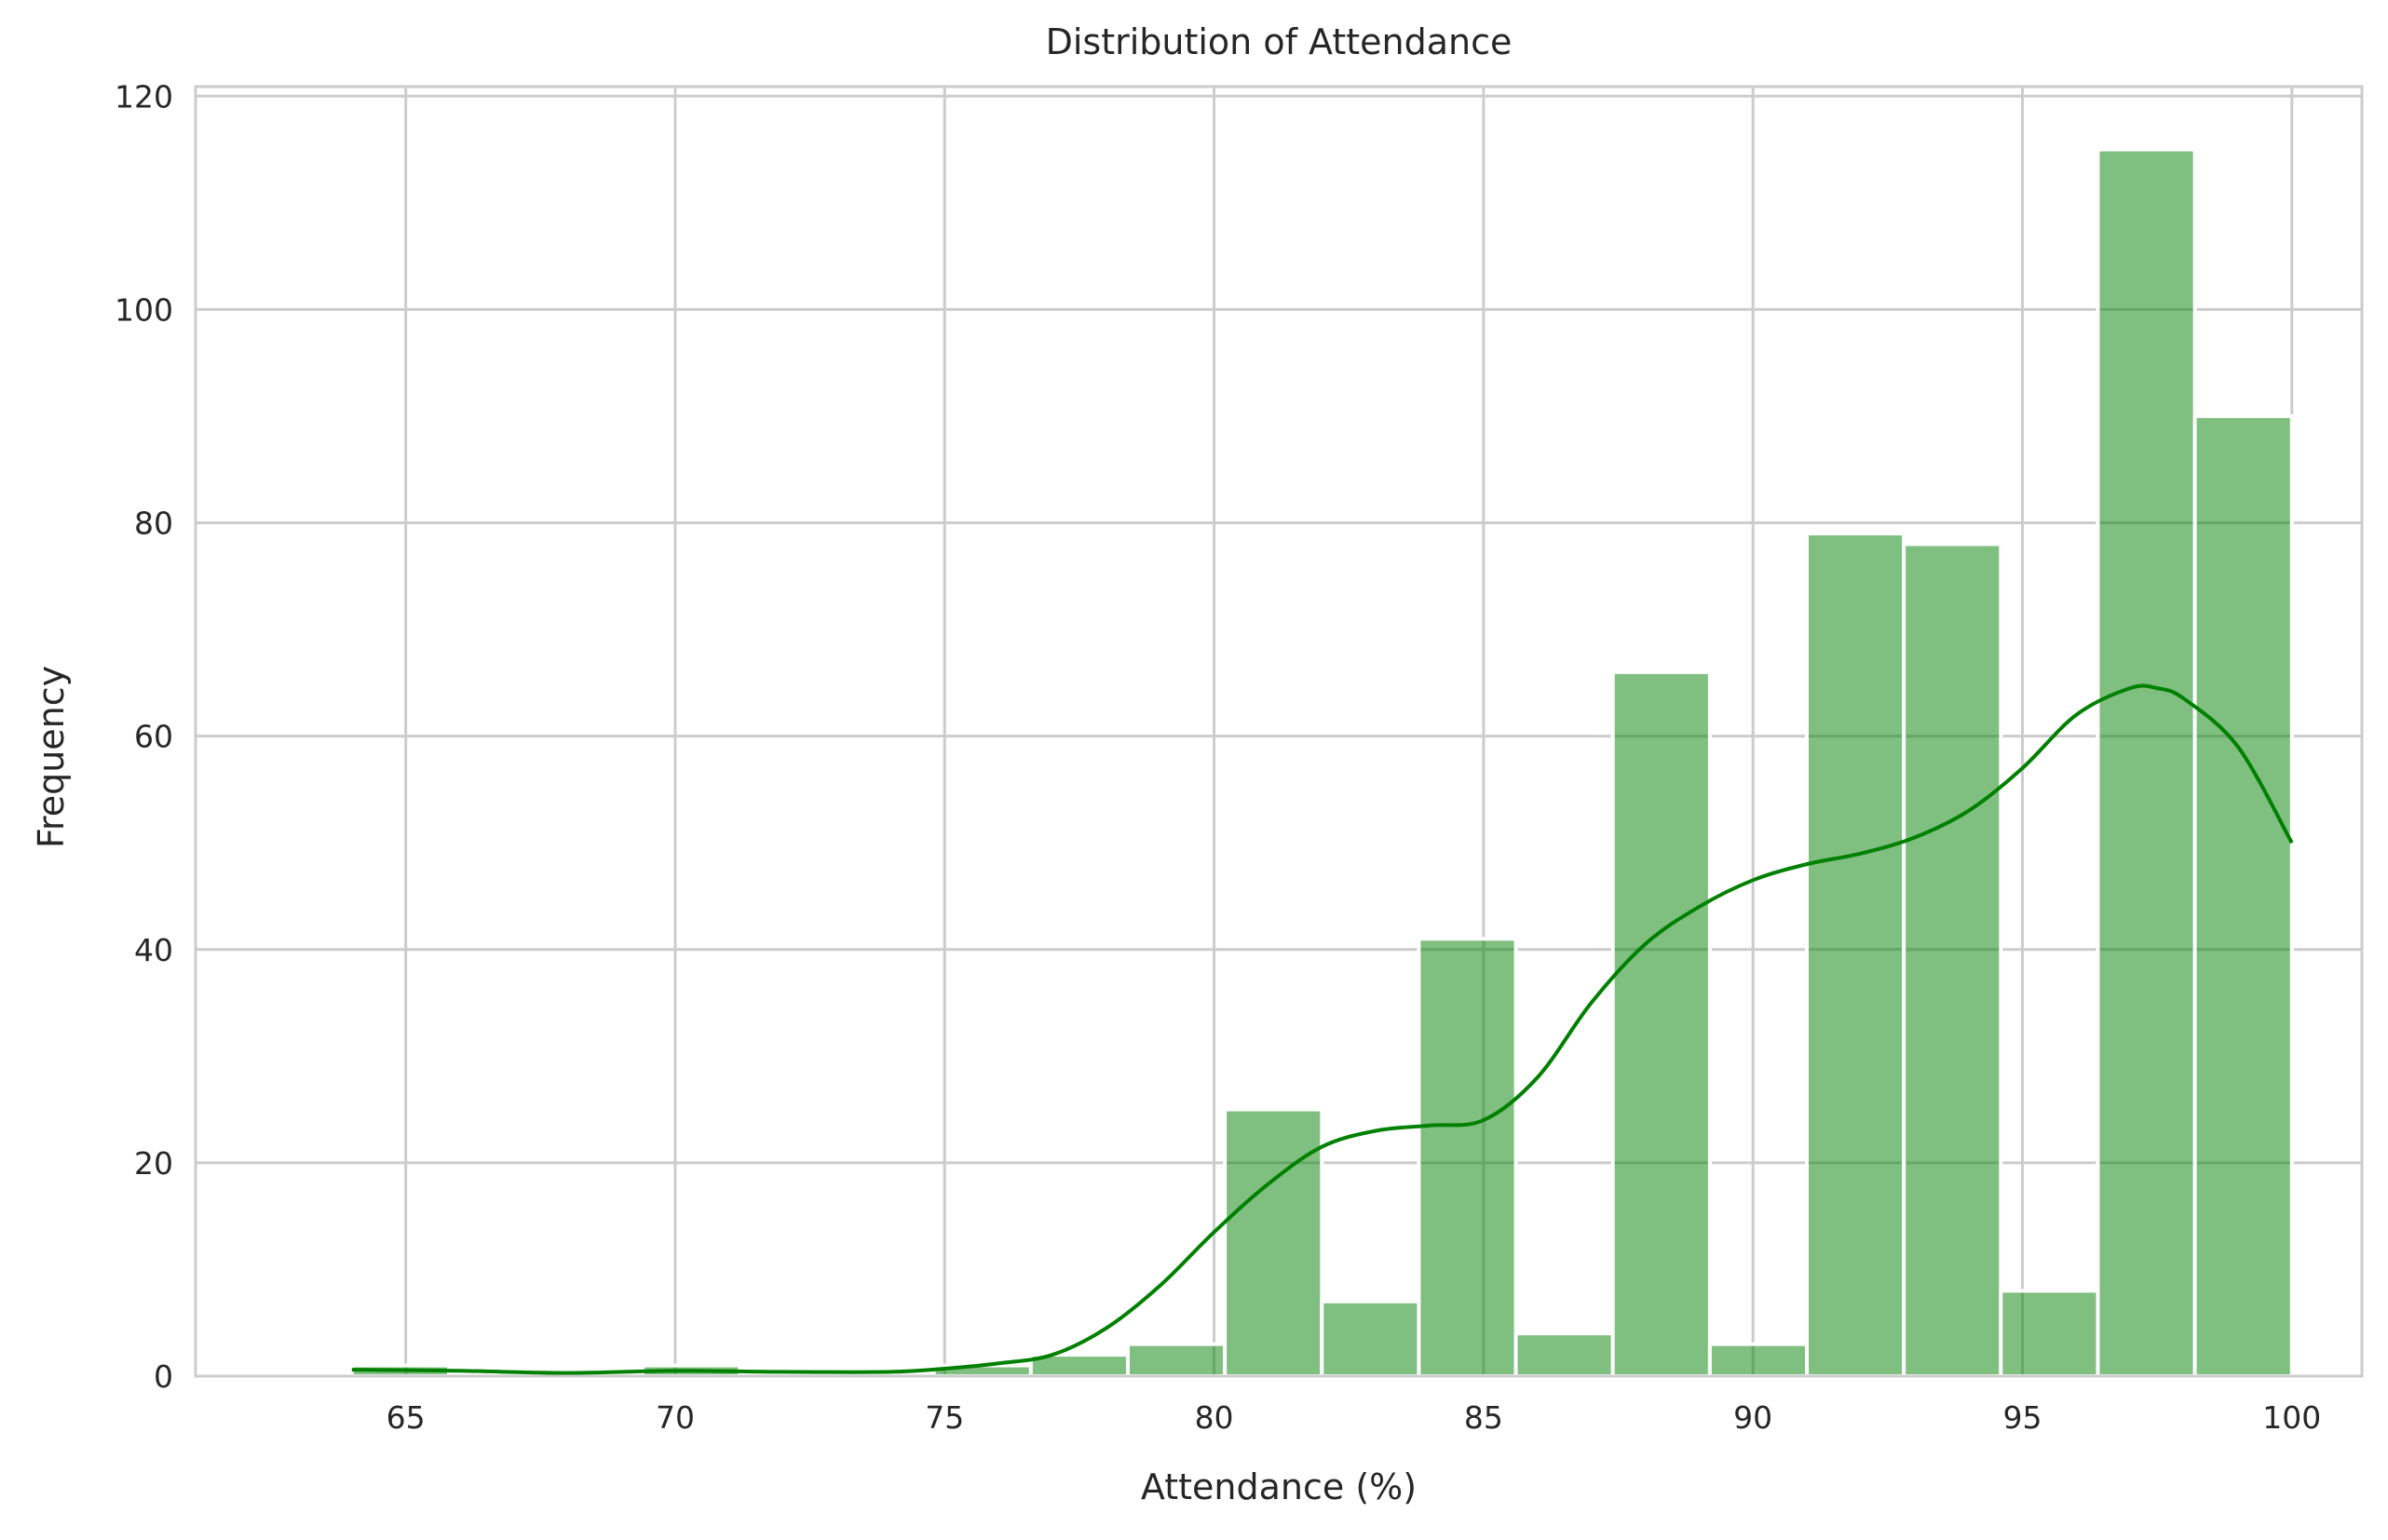 This screenshot has width=2388, height=1540. I want to click on x-tick-label: 90, so click(1752, 1417).